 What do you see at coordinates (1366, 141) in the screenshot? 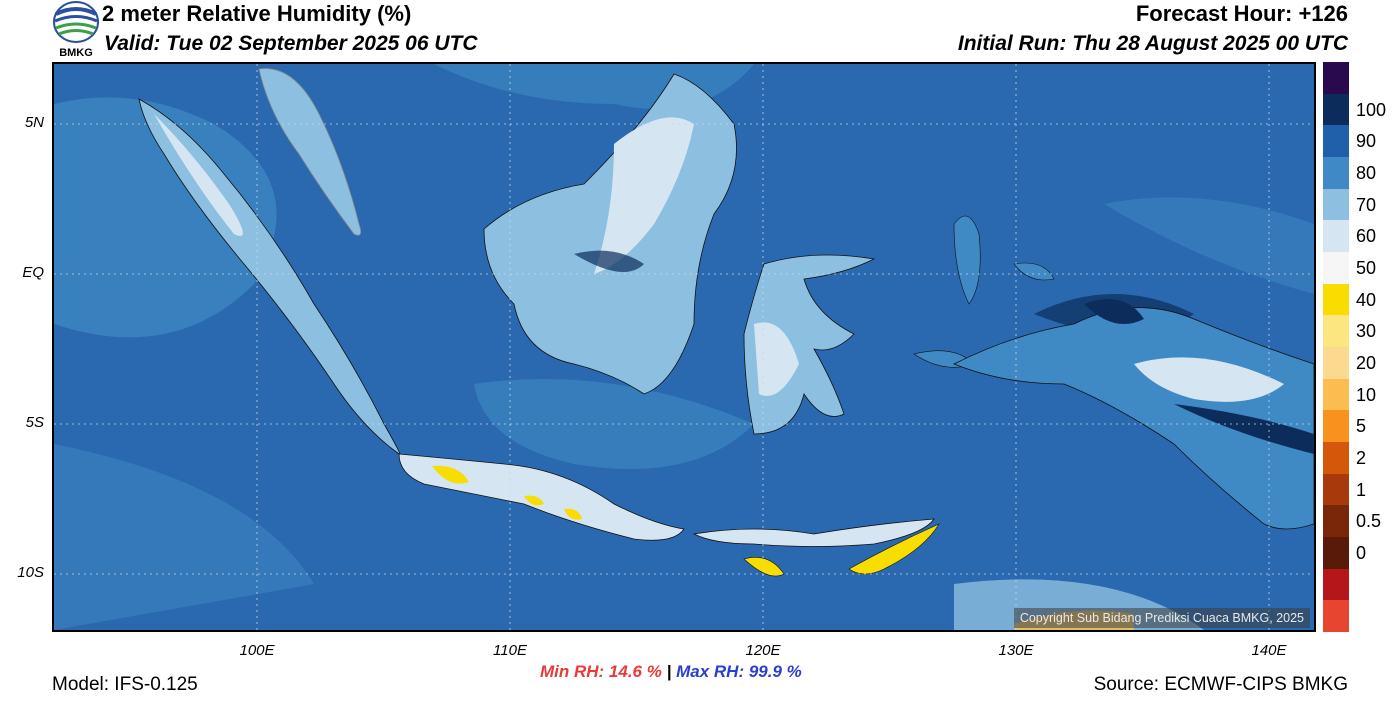
I see `colorbar-label: 90` at bounding box center [1366, 141].